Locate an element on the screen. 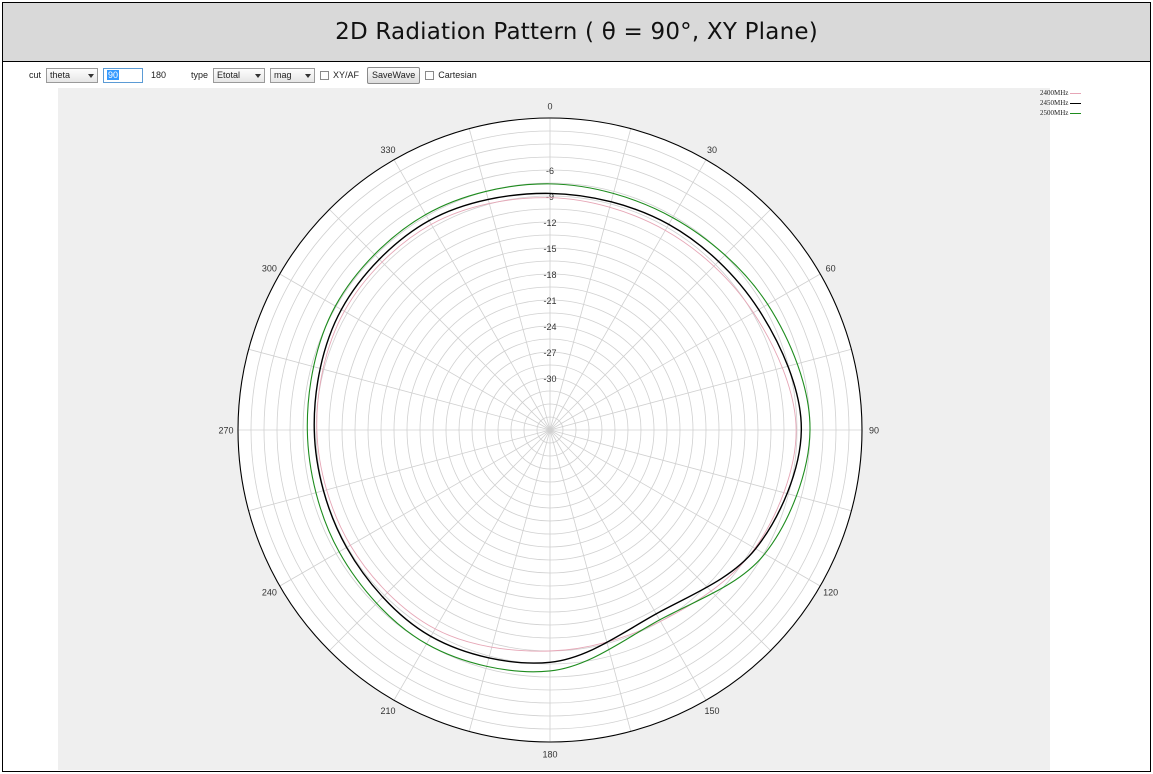  stop-angle-input: 180 is located at coordinates (167, 75).